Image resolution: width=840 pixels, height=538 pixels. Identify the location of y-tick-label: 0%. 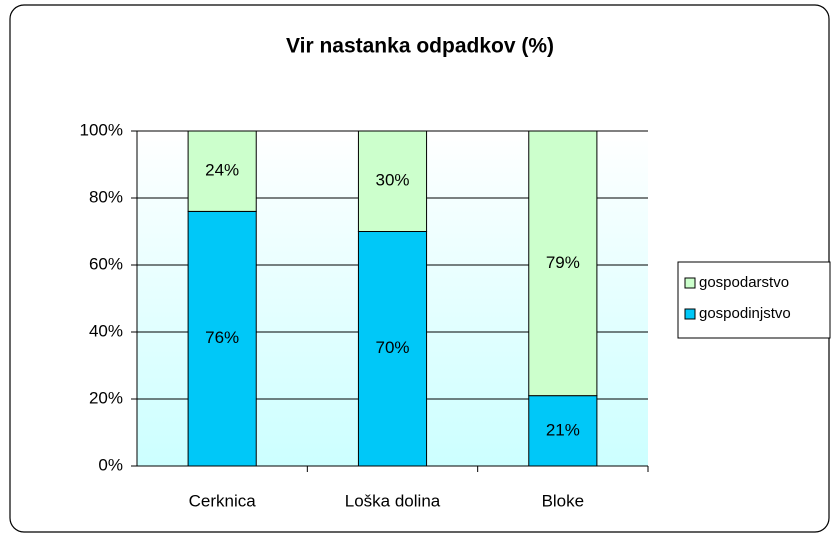
(110, 464).